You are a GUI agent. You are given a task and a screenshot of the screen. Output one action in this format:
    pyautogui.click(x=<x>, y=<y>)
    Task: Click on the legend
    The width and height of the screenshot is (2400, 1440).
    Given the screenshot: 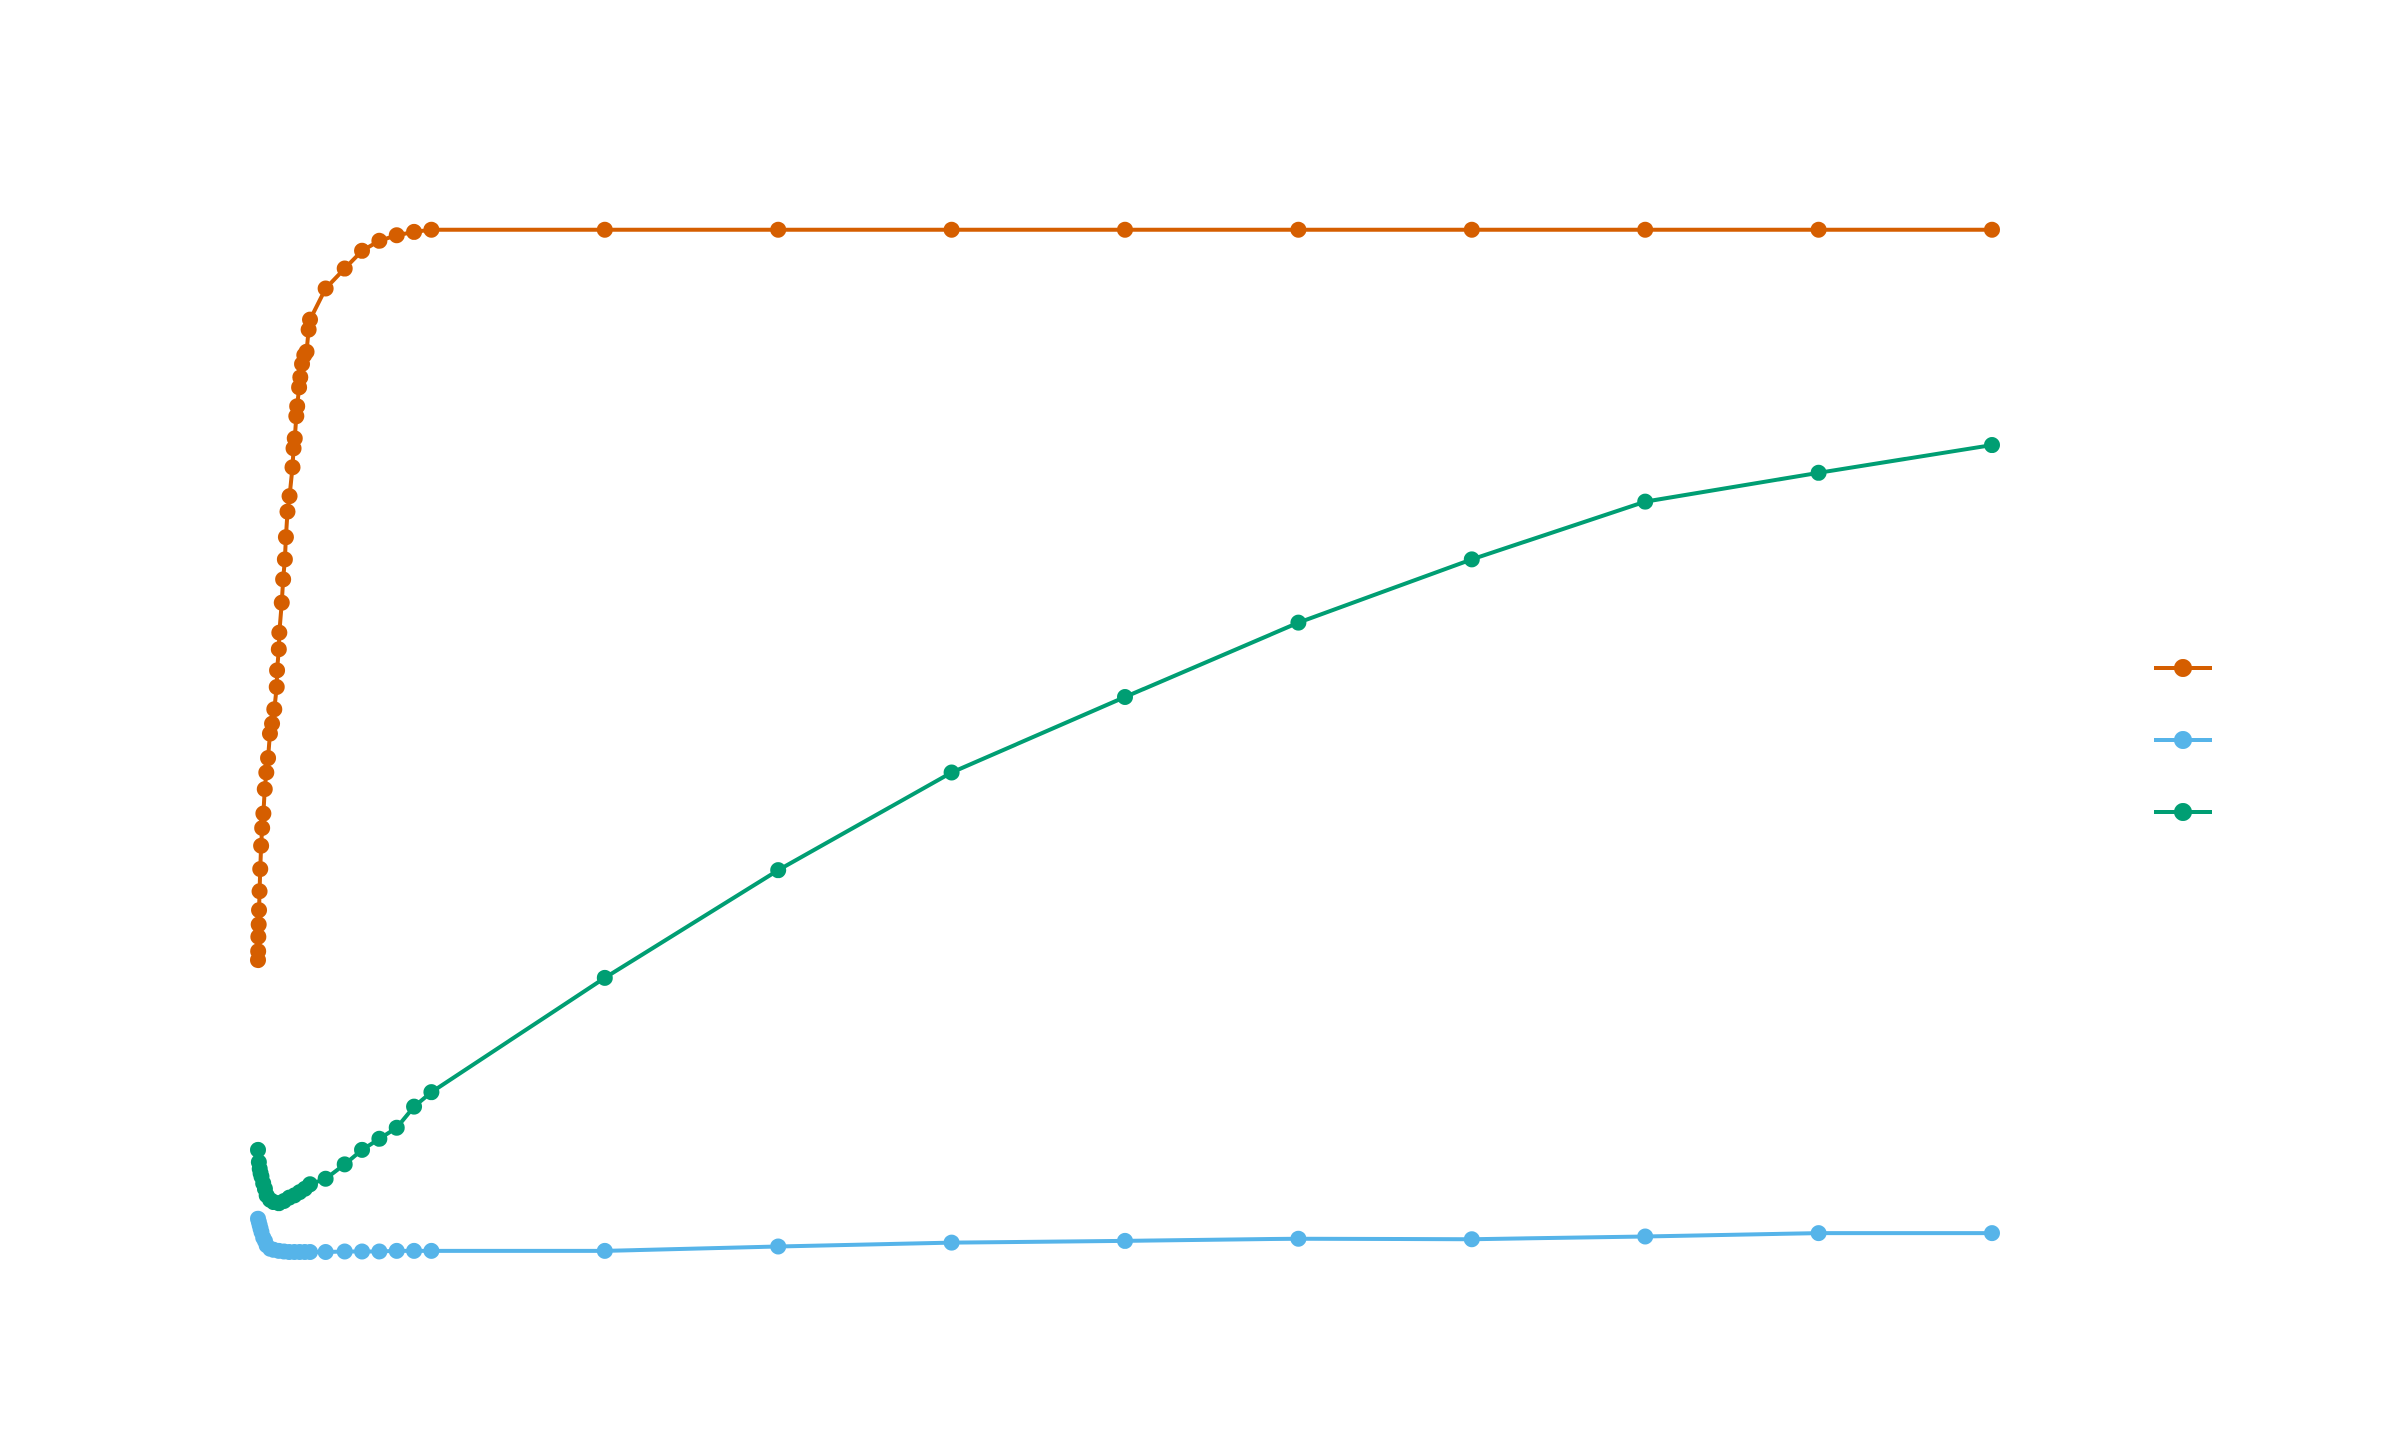 What is the action you would take?
    pyautogui.click(x=2183, y=740)
    